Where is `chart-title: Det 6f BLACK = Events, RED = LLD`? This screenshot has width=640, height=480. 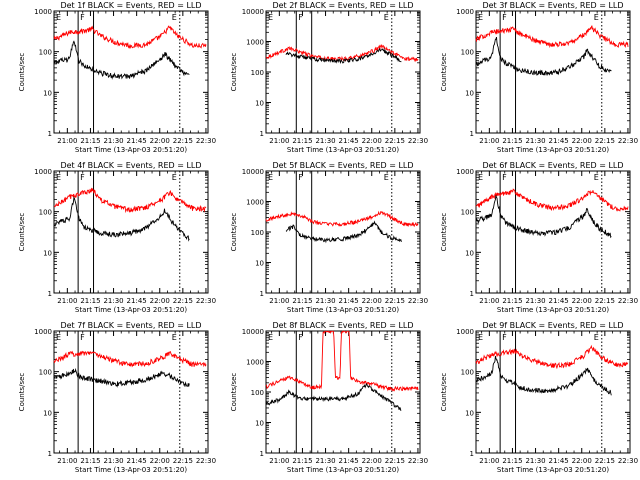 chart-title: Det 6f BLACK = Events, RED = LLD is located at coordinates (552, 165).